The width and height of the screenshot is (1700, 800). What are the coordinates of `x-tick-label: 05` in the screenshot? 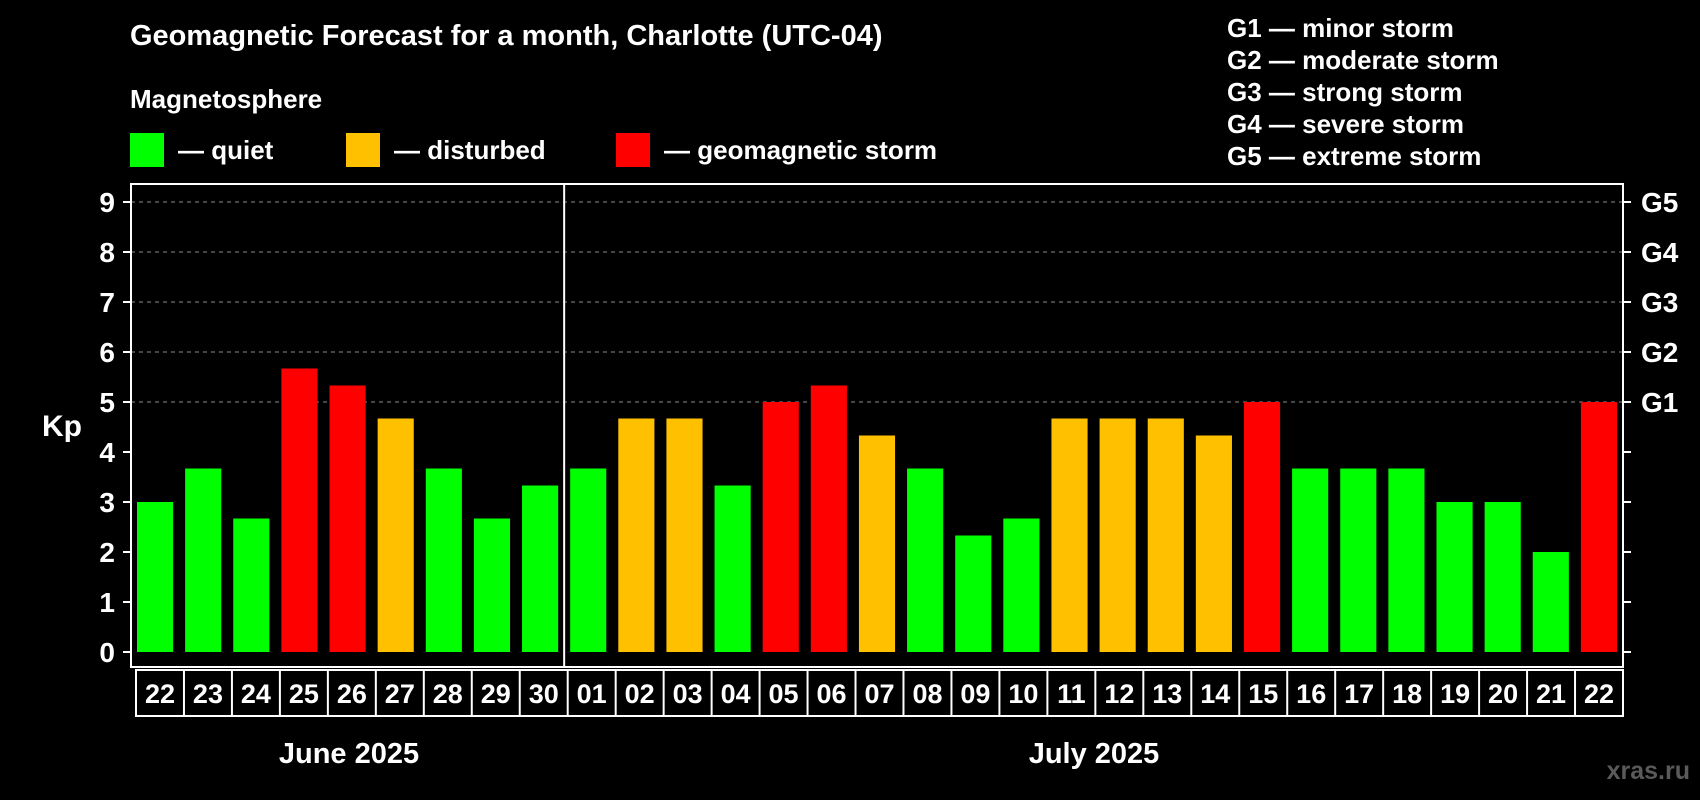 It's located at (784, 694).